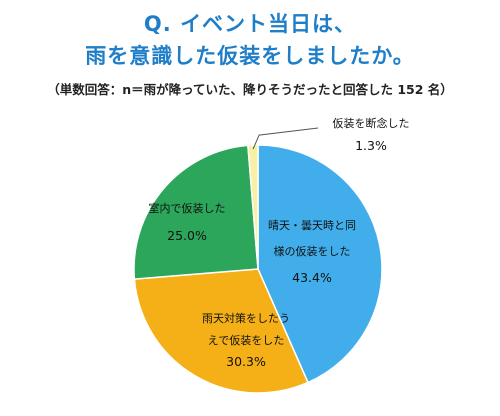 This screenshot has width=500, height=416. What do you see at coordinates (187, 208) in the screenshot?
I see `slice-3-label-line-1: 室内で仮装した` at bounding box center [187, 208].